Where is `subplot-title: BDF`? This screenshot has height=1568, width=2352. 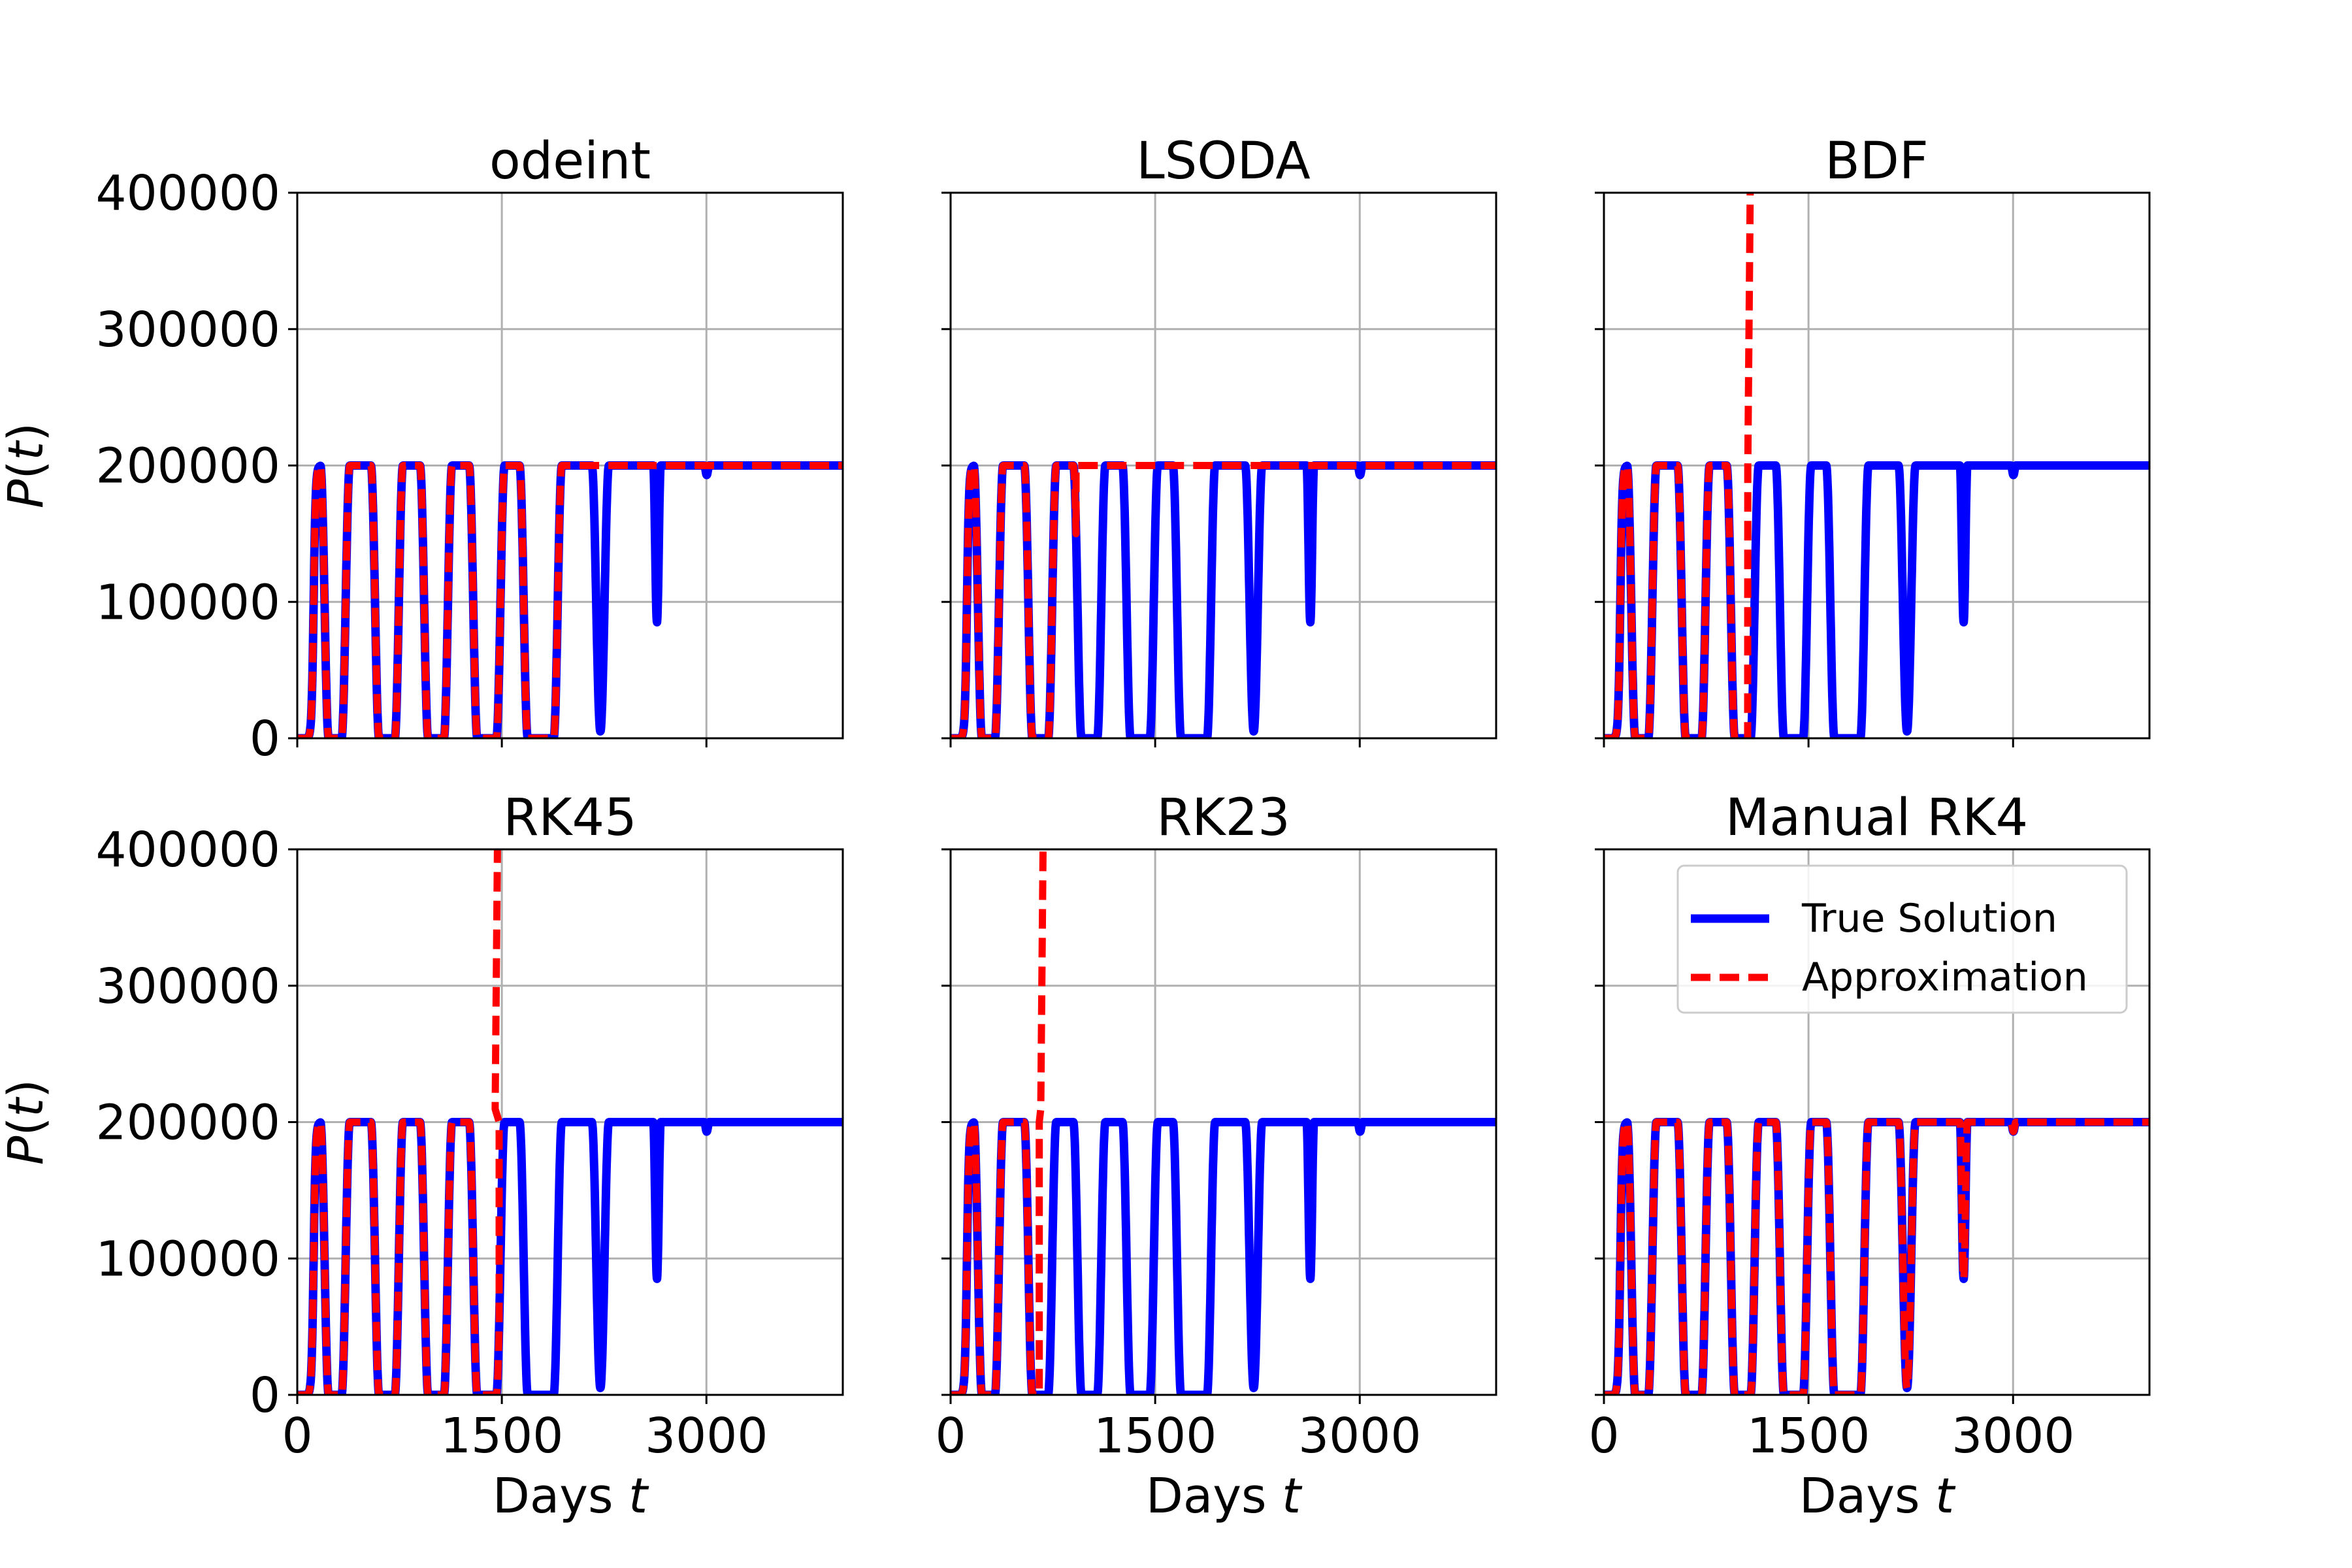
subplot-title: BDF is located at coordinates (1876, 161).